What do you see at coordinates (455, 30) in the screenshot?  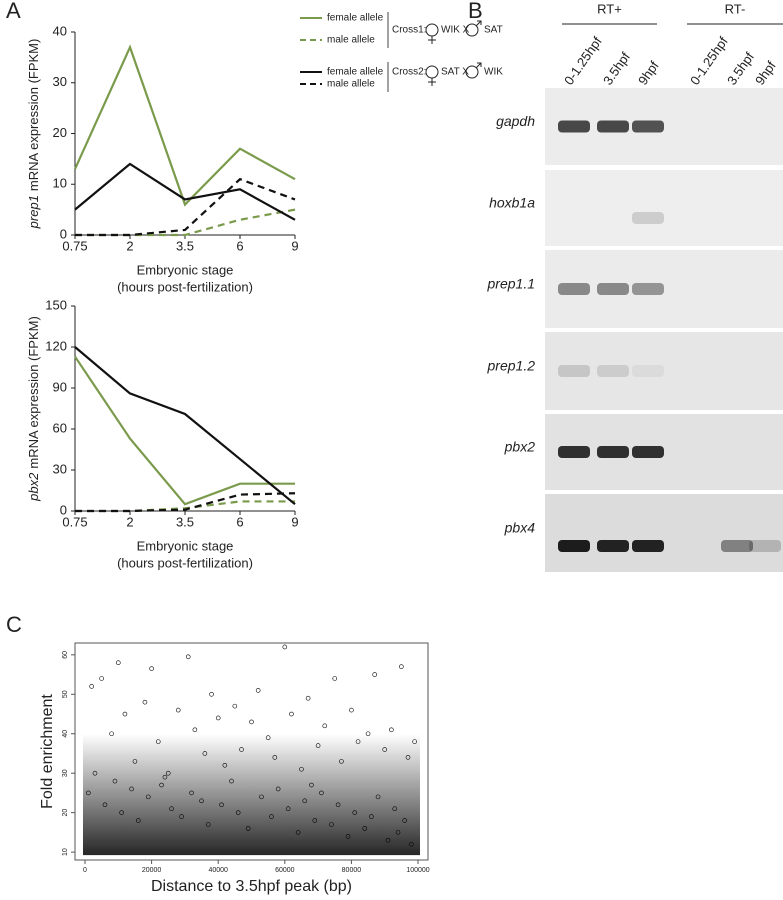 I see `legend-female: WIK X` at bounding box center [455, 30].